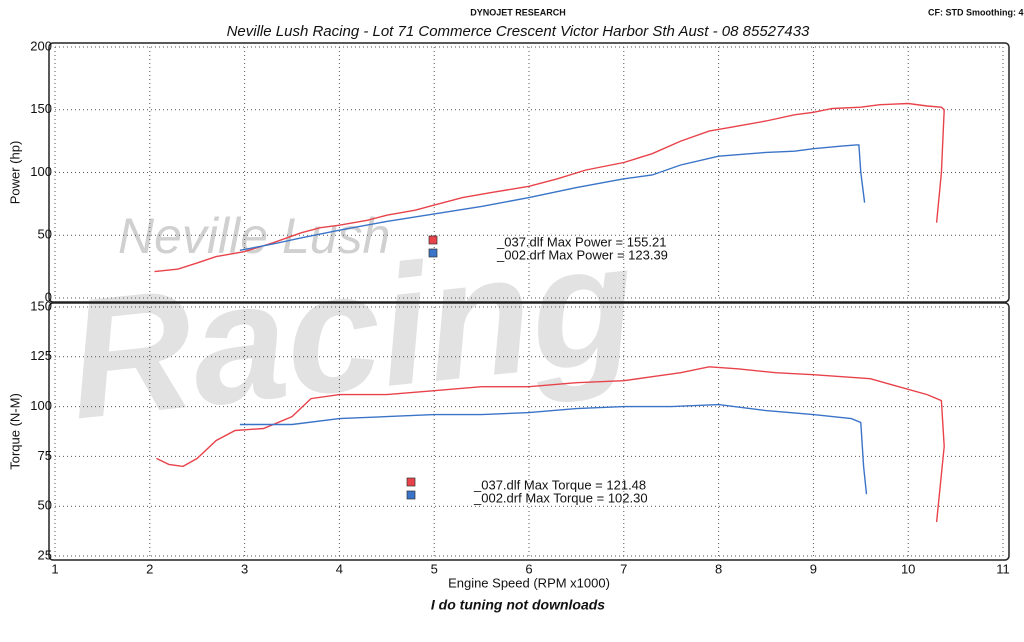 The height and width of the screenshot is (642, 1024). What do you see at coordinates (339, 568) in the screenshot?
I see `x-tick-label: 4` at bounding box center [339, 568].